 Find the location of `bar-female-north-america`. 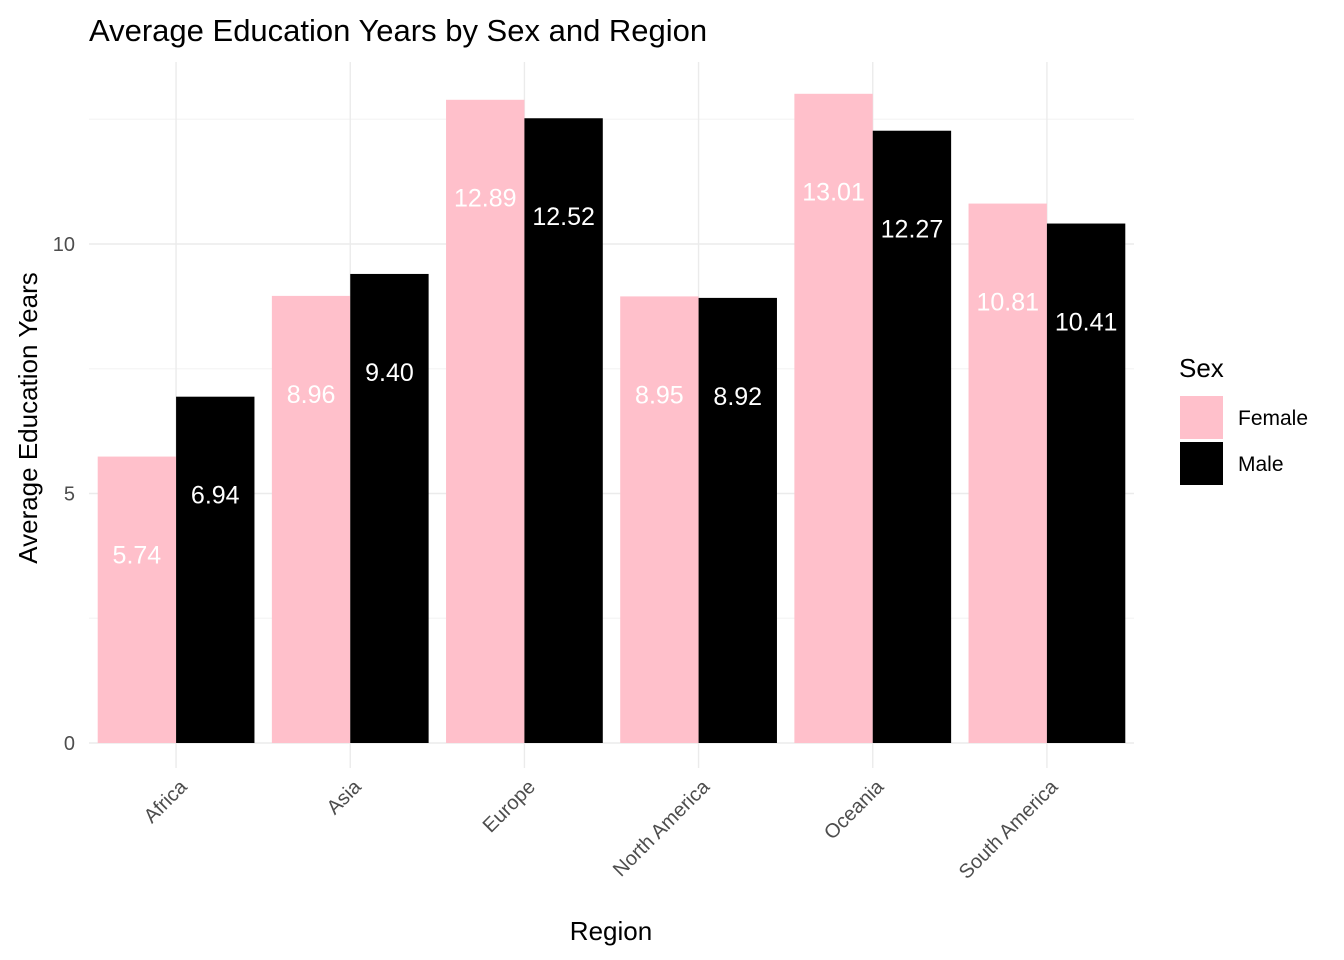

bar-female-north-america is located at coordinates (659, 519).